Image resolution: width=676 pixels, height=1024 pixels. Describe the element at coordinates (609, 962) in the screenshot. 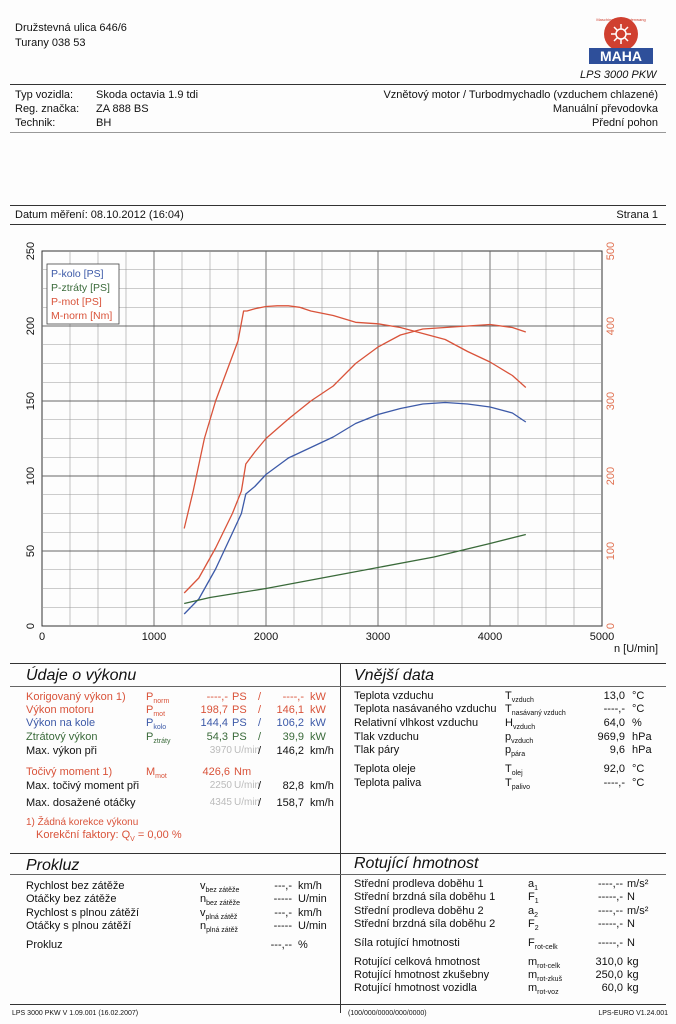

I see `rotating-row-value: 310,0` at that location.